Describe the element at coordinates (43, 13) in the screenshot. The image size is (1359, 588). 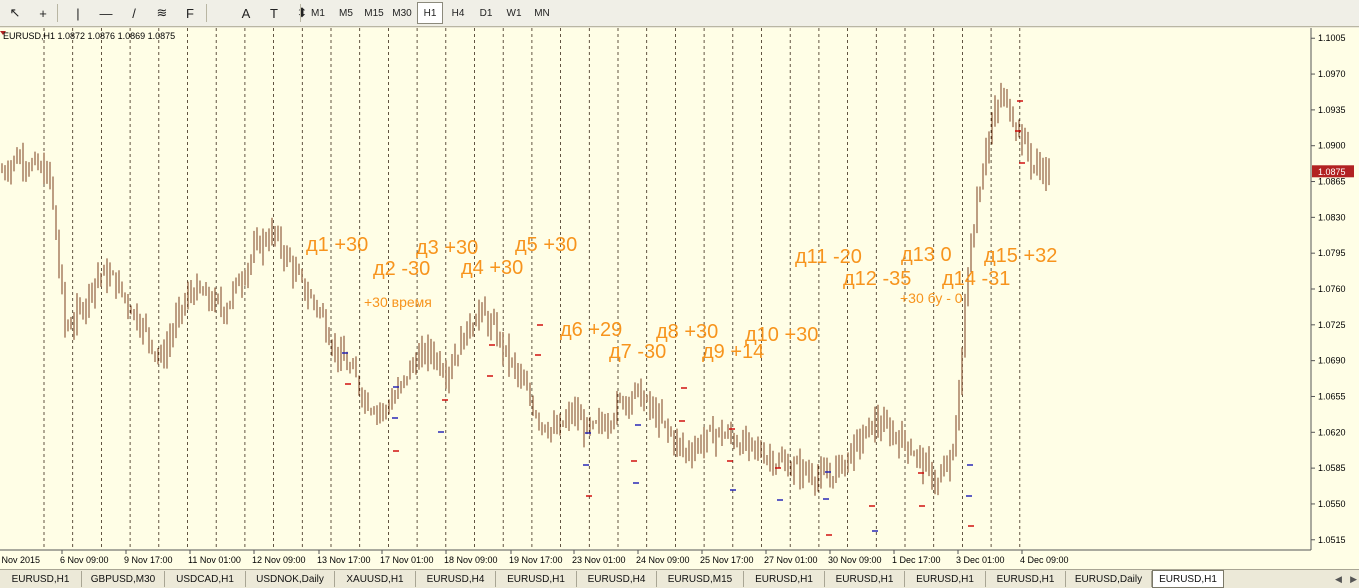
I see `crosshair-icon: +` at that location.